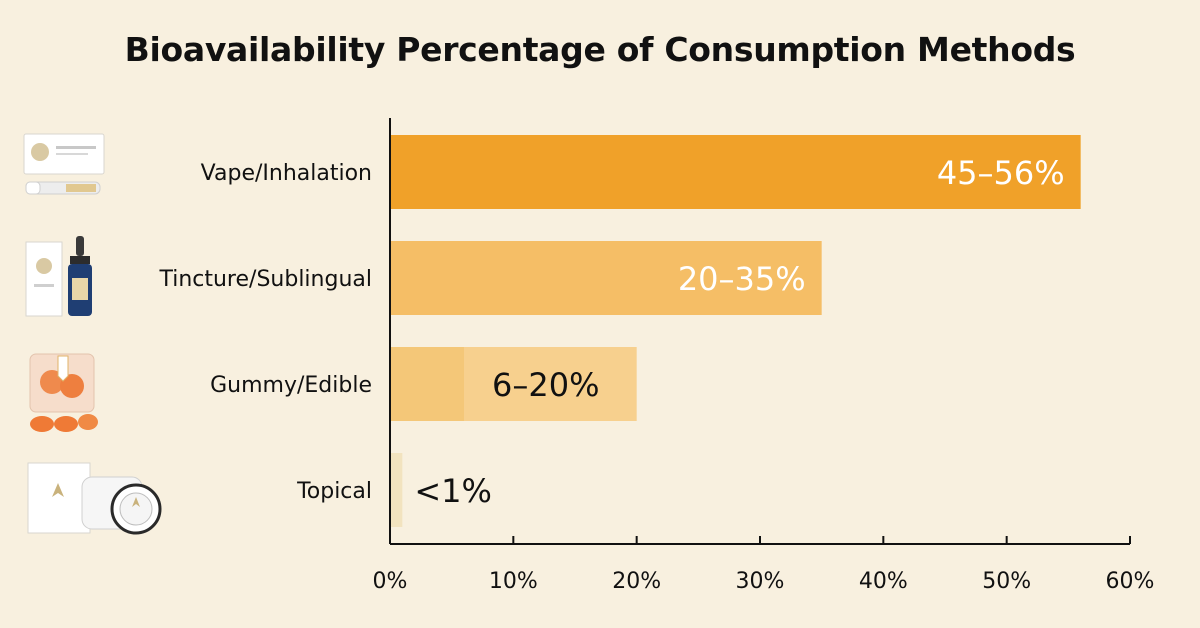  I want to click on data-label: 20–35%, so click(742, 279).